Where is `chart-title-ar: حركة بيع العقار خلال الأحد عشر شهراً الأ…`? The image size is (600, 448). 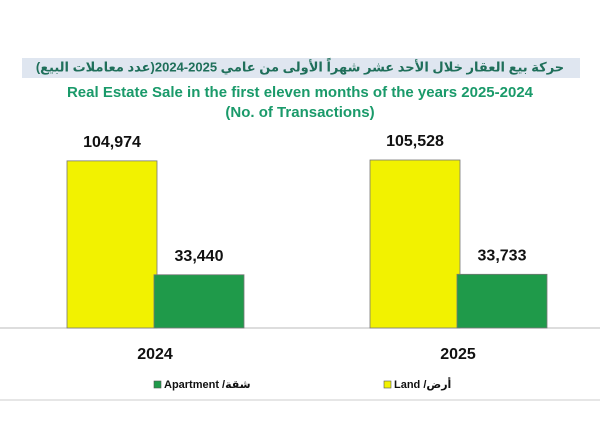 chart-title-ar: حركة بيع العقار خلال الأحد عشر شهراً الأ… is located at coordinates (300, 66).